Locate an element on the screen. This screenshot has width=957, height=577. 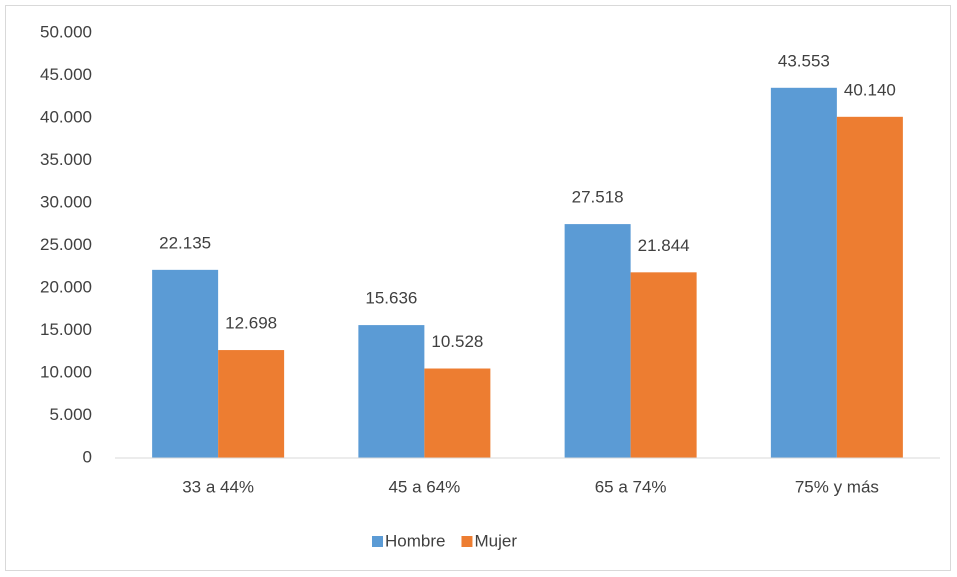
y-tick-label: 50.000 is located at coordinates (66, 31).